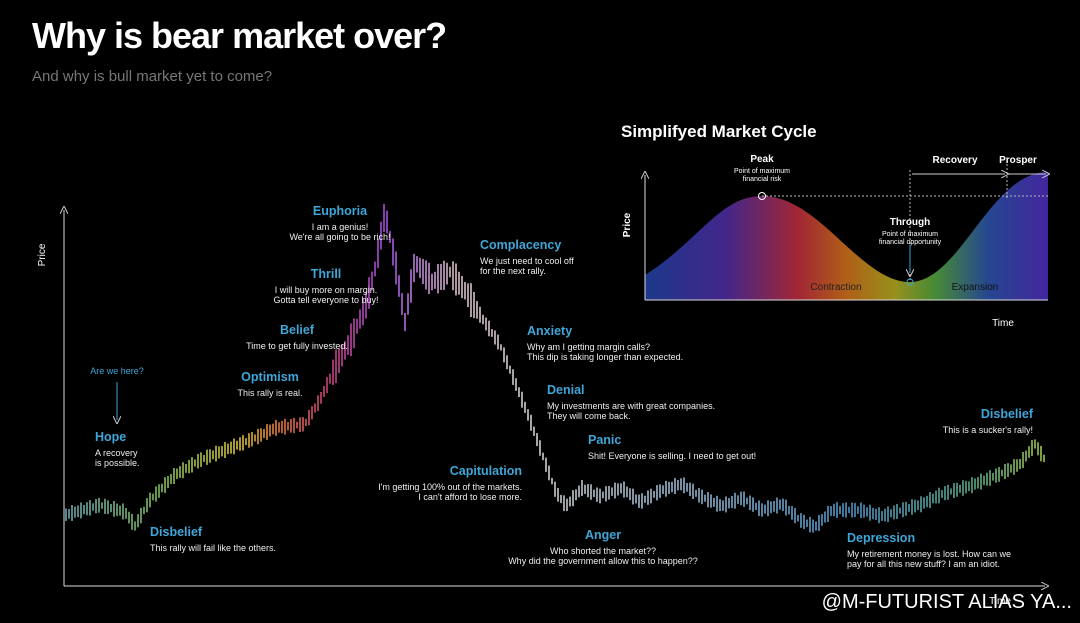 This screenshot has width=1080, height=623. I want to click on title: Why is bear market over?, so click(239, 35).